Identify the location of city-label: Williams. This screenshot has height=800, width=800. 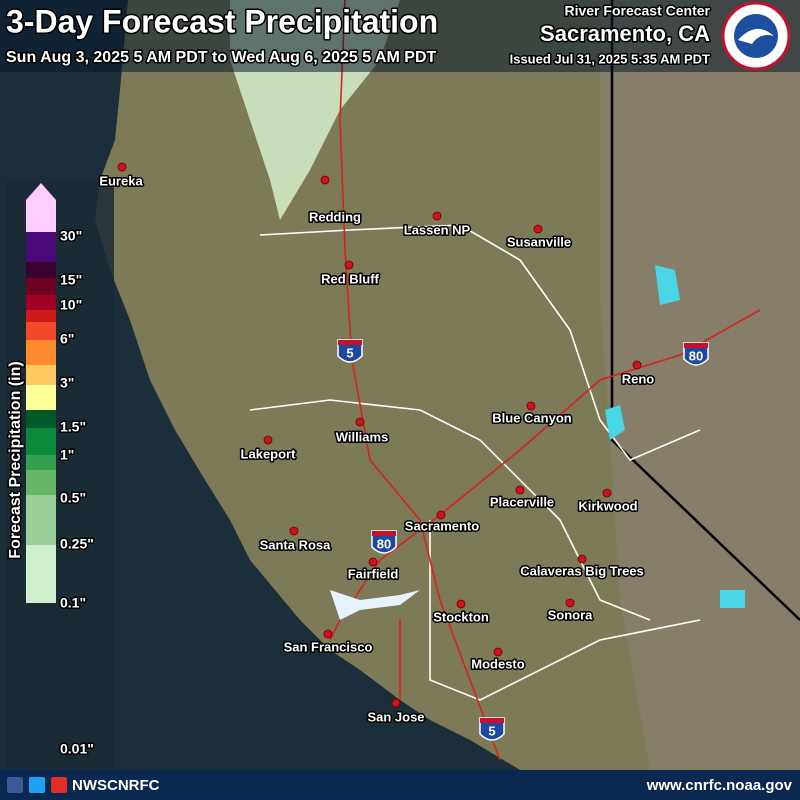
(362, 436).